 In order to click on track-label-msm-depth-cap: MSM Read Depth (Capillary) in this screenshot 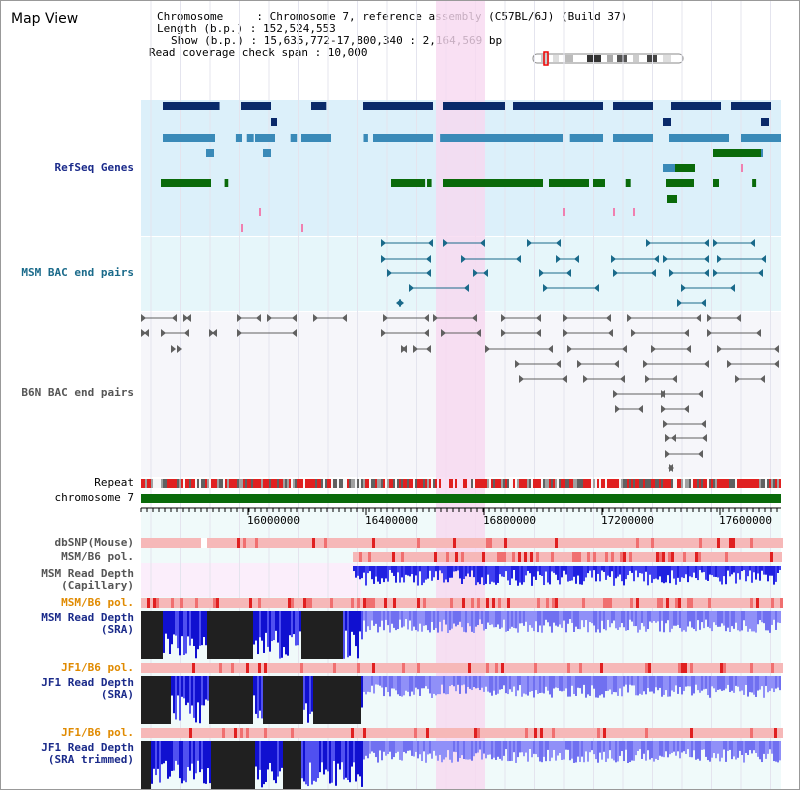, I will do `click(87, 580)`.